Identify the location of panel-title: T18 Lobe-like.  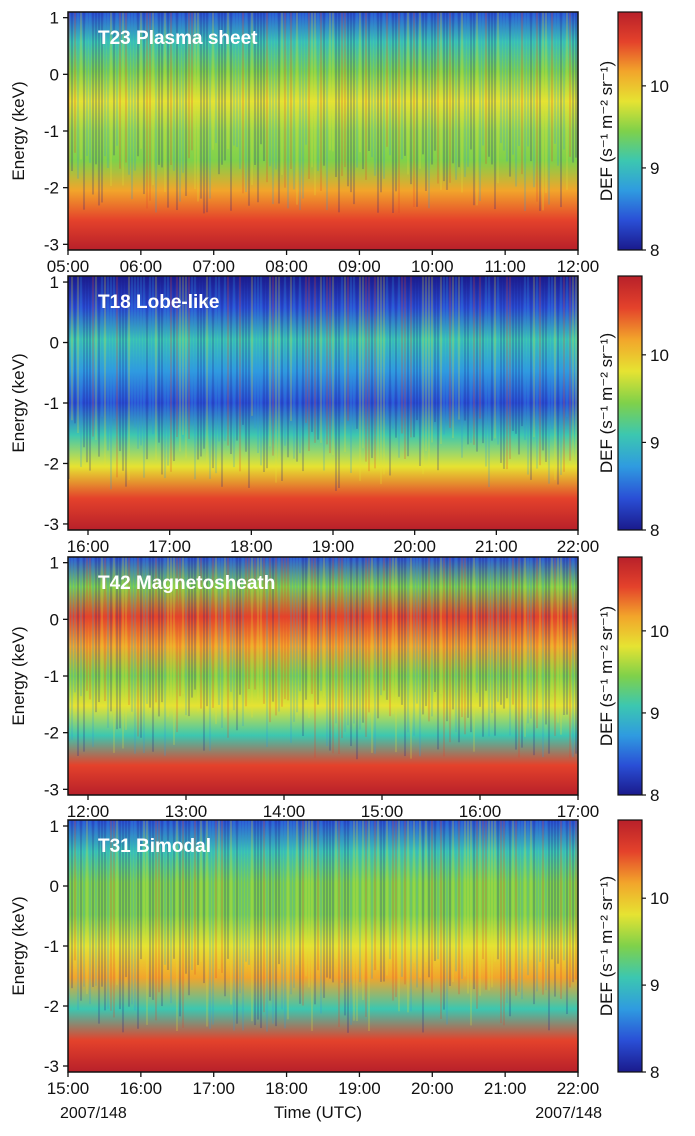
(158, 302).